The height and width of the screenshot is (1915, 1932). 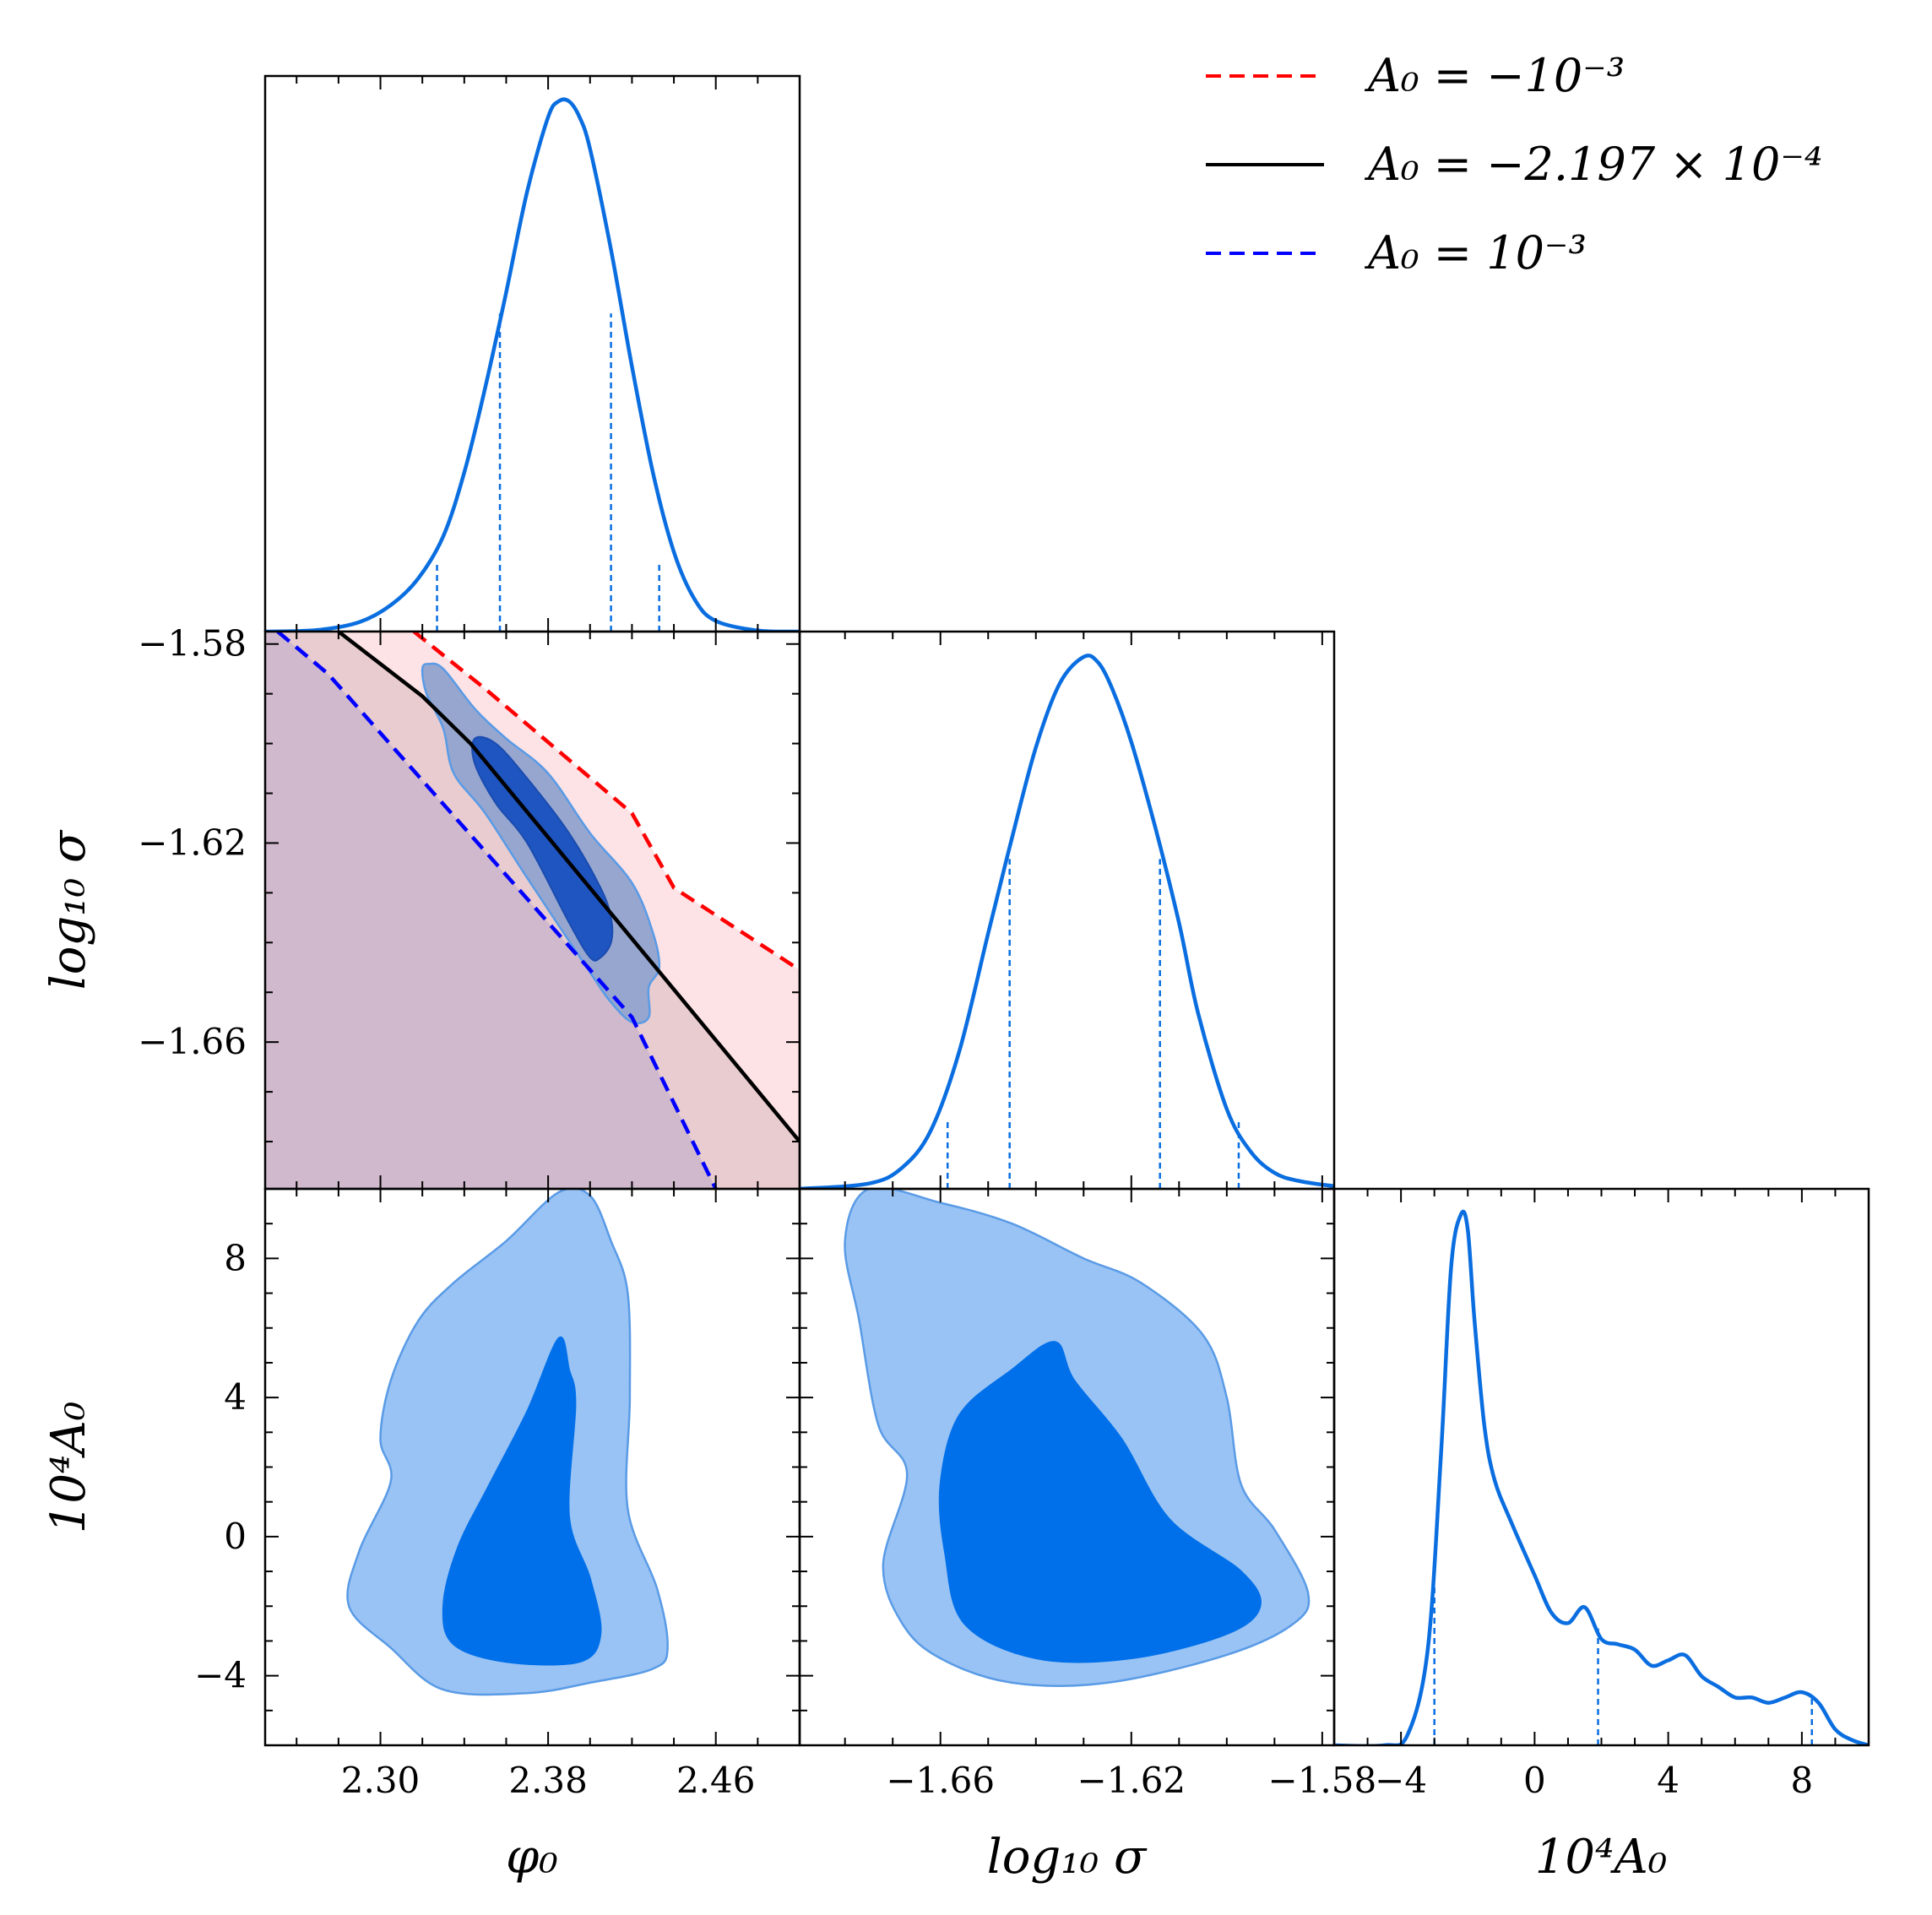 I want to click on y-axis-label-log10sigma: log₁₀ σ, so click(x=68, y=910).